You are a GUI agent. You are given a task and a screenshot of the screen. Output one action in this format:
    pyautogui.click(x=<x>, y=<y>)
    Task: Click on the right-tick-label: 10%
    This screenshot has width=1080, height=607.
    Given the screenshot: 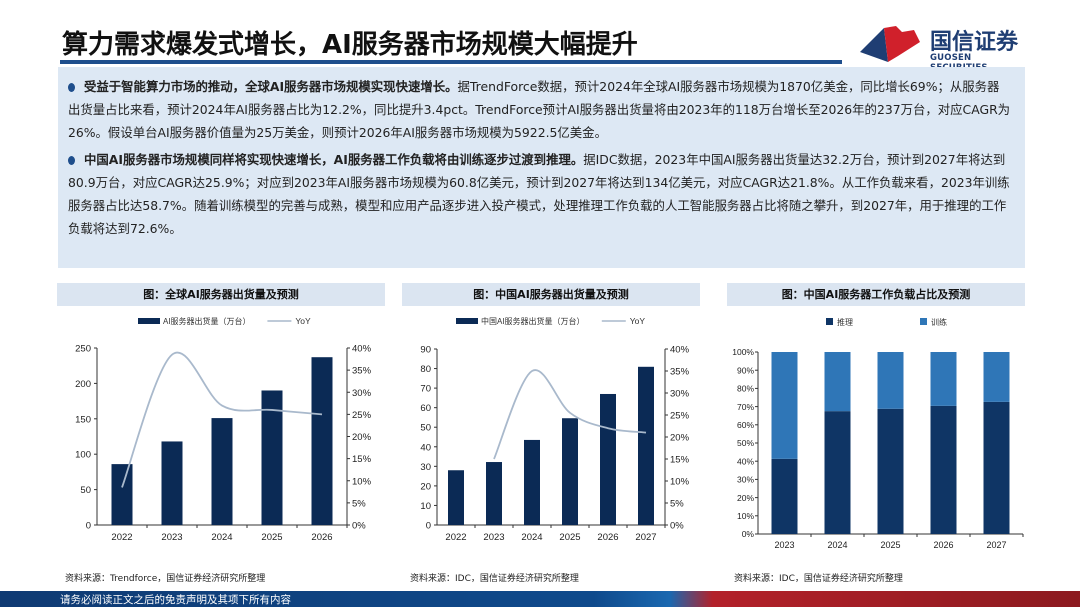 What is the action you would take?
    pyautogui.click(x=680, y=482)
    